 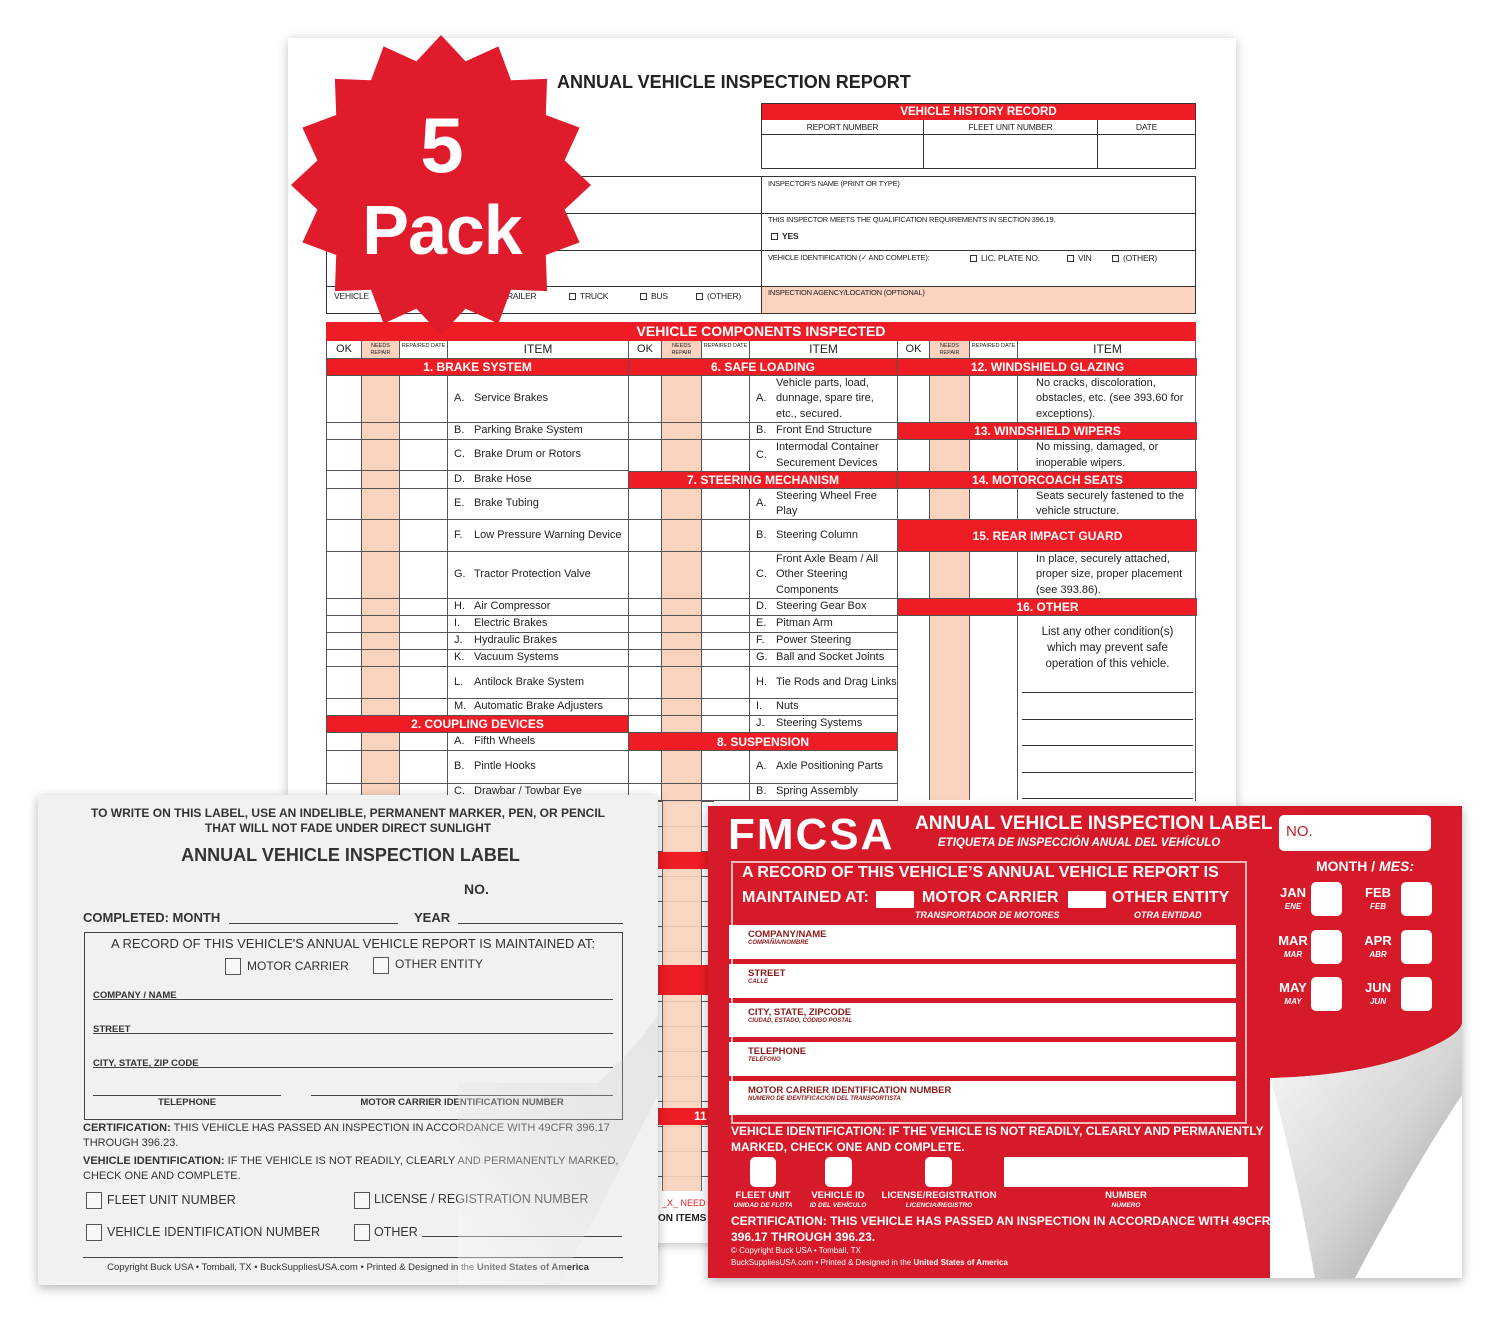 What do you see at coordinates (938, 1172) in the screenshot?
I see `license-checkbox` at bounding box center [938, 1172].